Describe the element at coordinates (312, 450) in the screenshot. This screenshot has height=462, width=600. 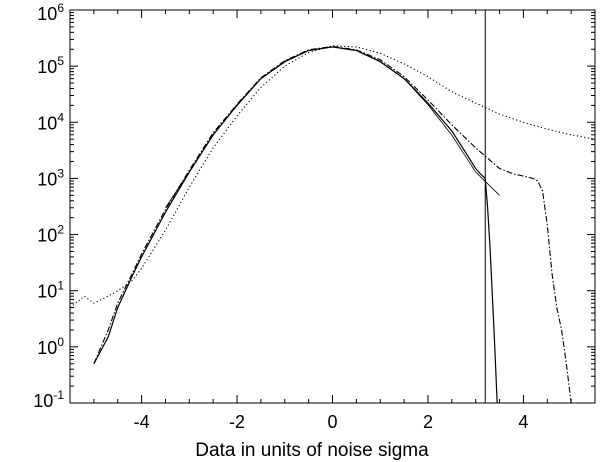
I see `x-axis-title: Data in units of noise sigma` at that location.